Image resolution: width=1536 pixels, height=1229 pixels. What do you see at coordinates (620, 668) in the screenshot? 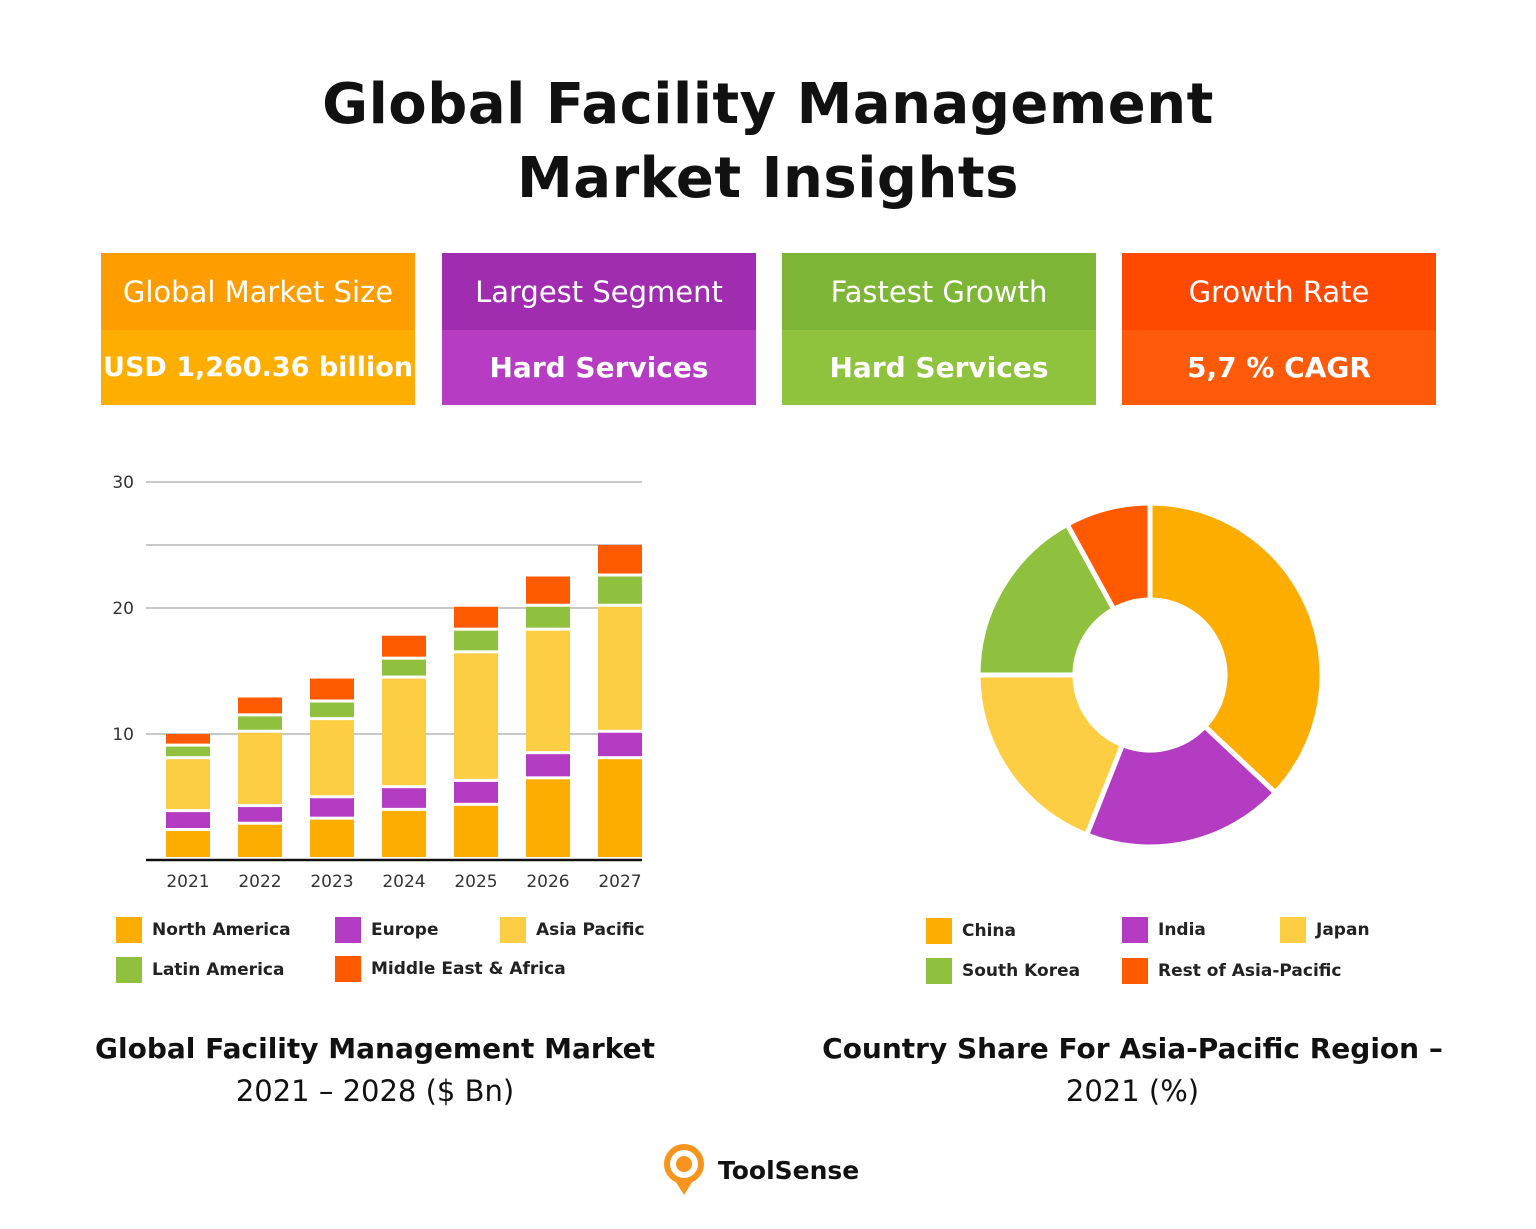
I see `bar-segment-asia-pacific-2027` at bounding box center [620, 668].